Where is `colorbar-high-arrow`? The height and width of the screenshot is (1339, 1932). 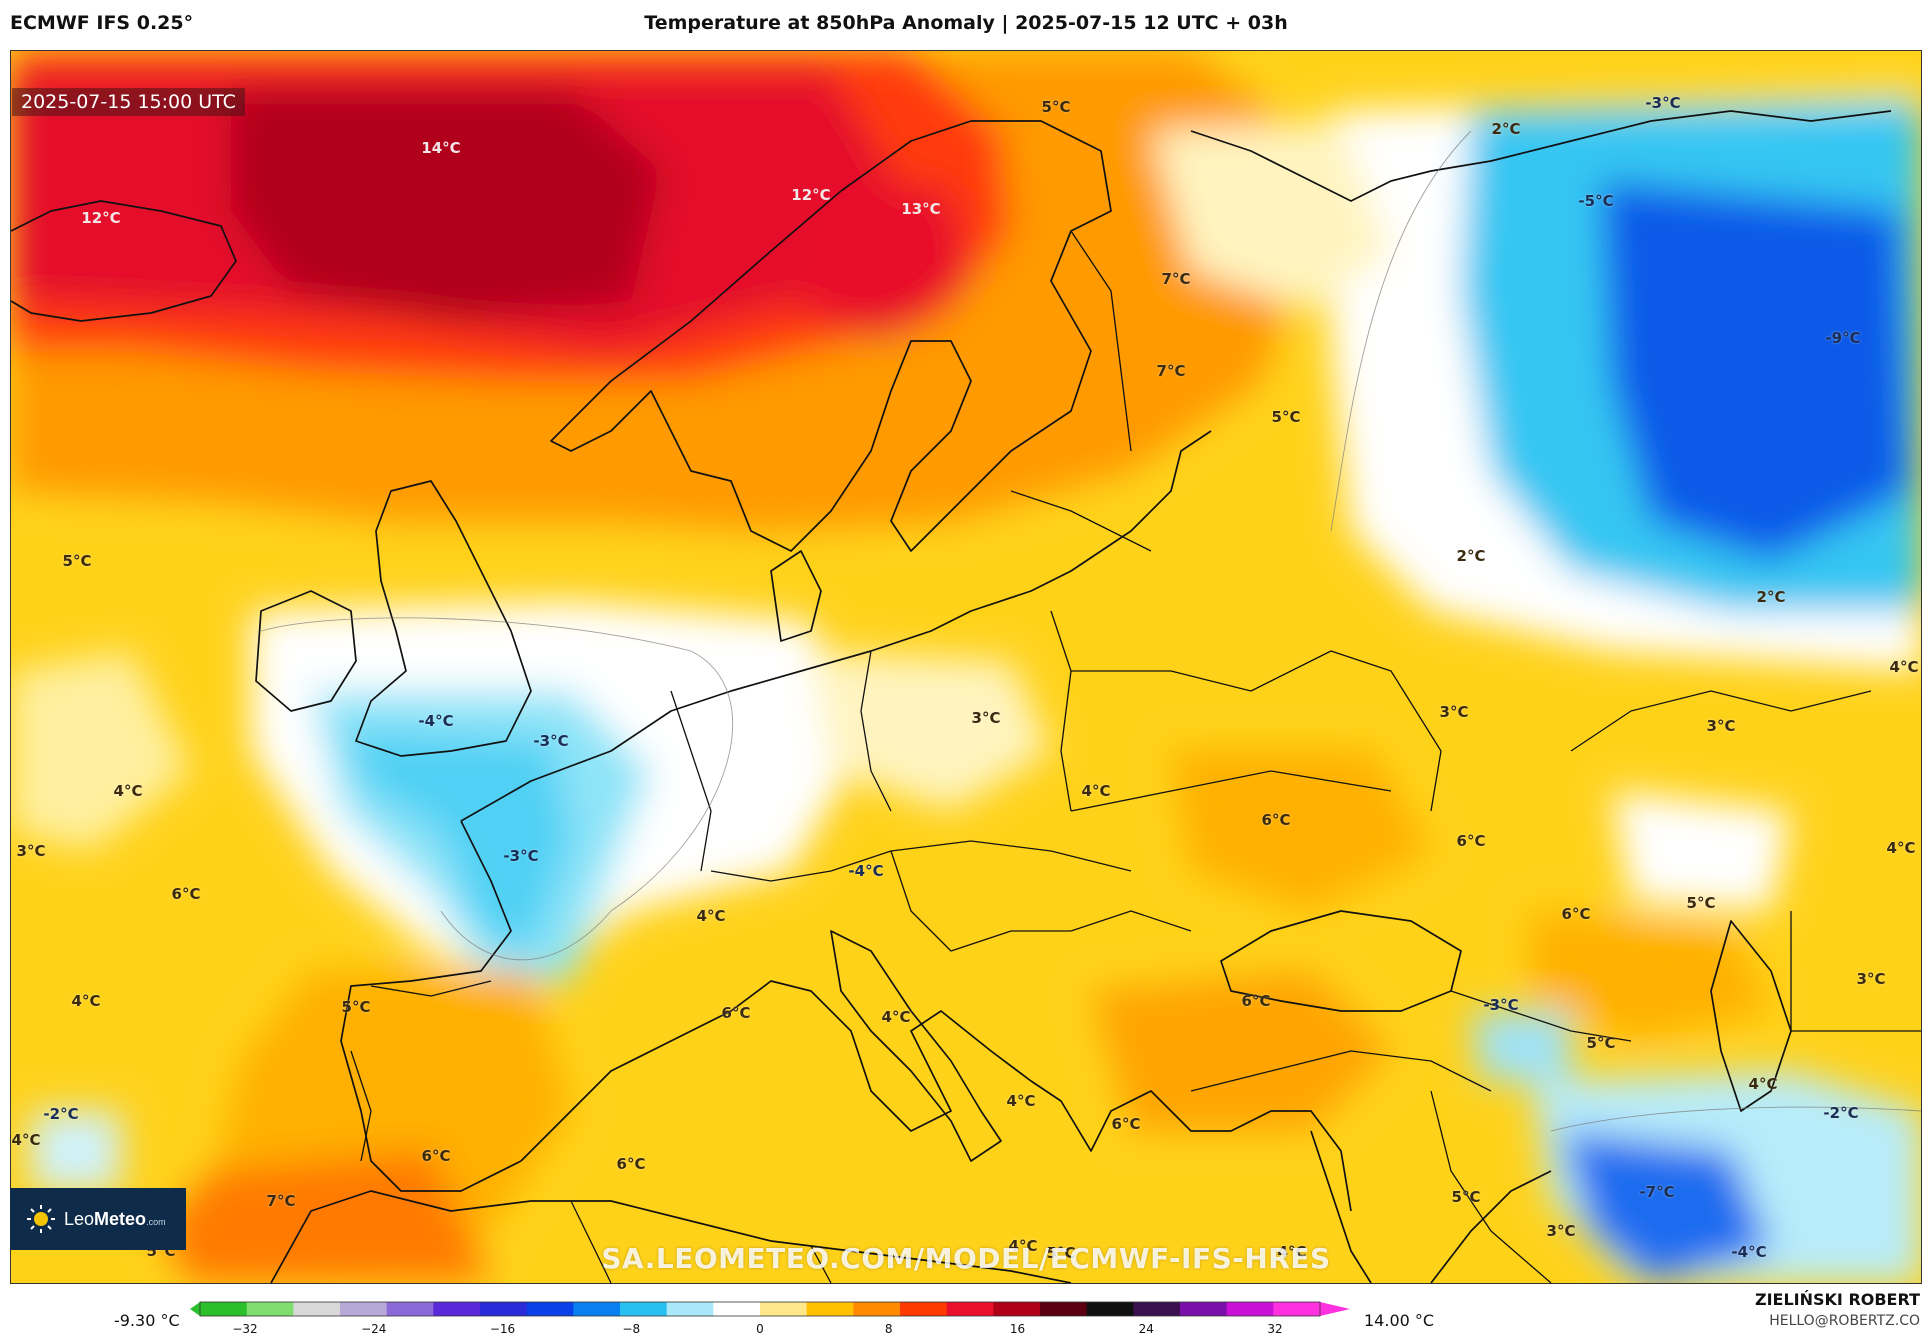
colorbar-high-arrow is located at coordinates (1335, 1309).